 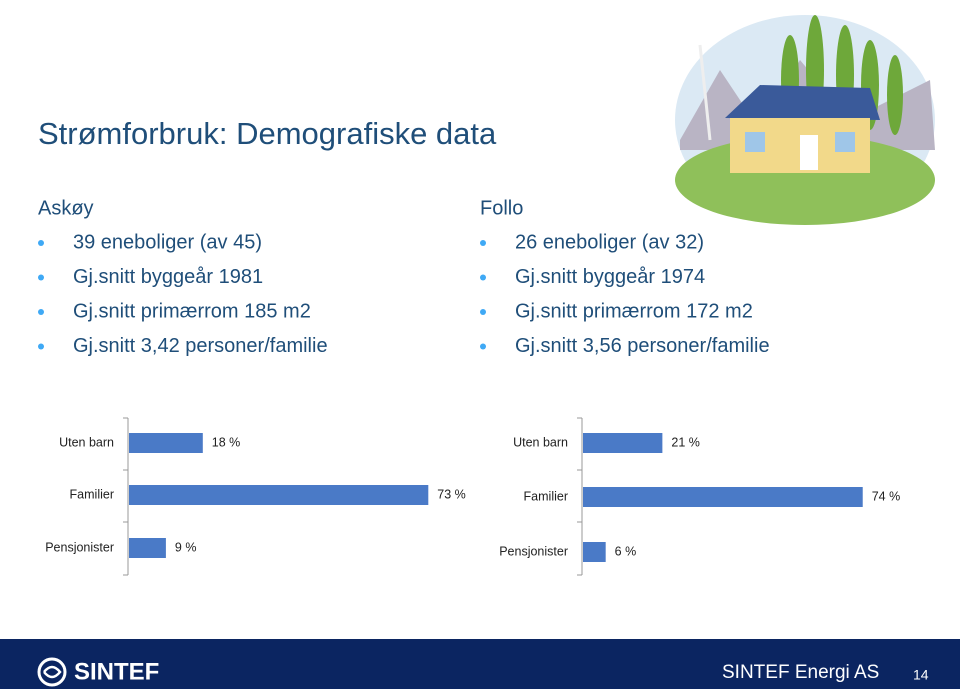 What do you see at coordinates (52, 672) in the screenshot?
I see `logo-mark` at bounding box center [52, 672].